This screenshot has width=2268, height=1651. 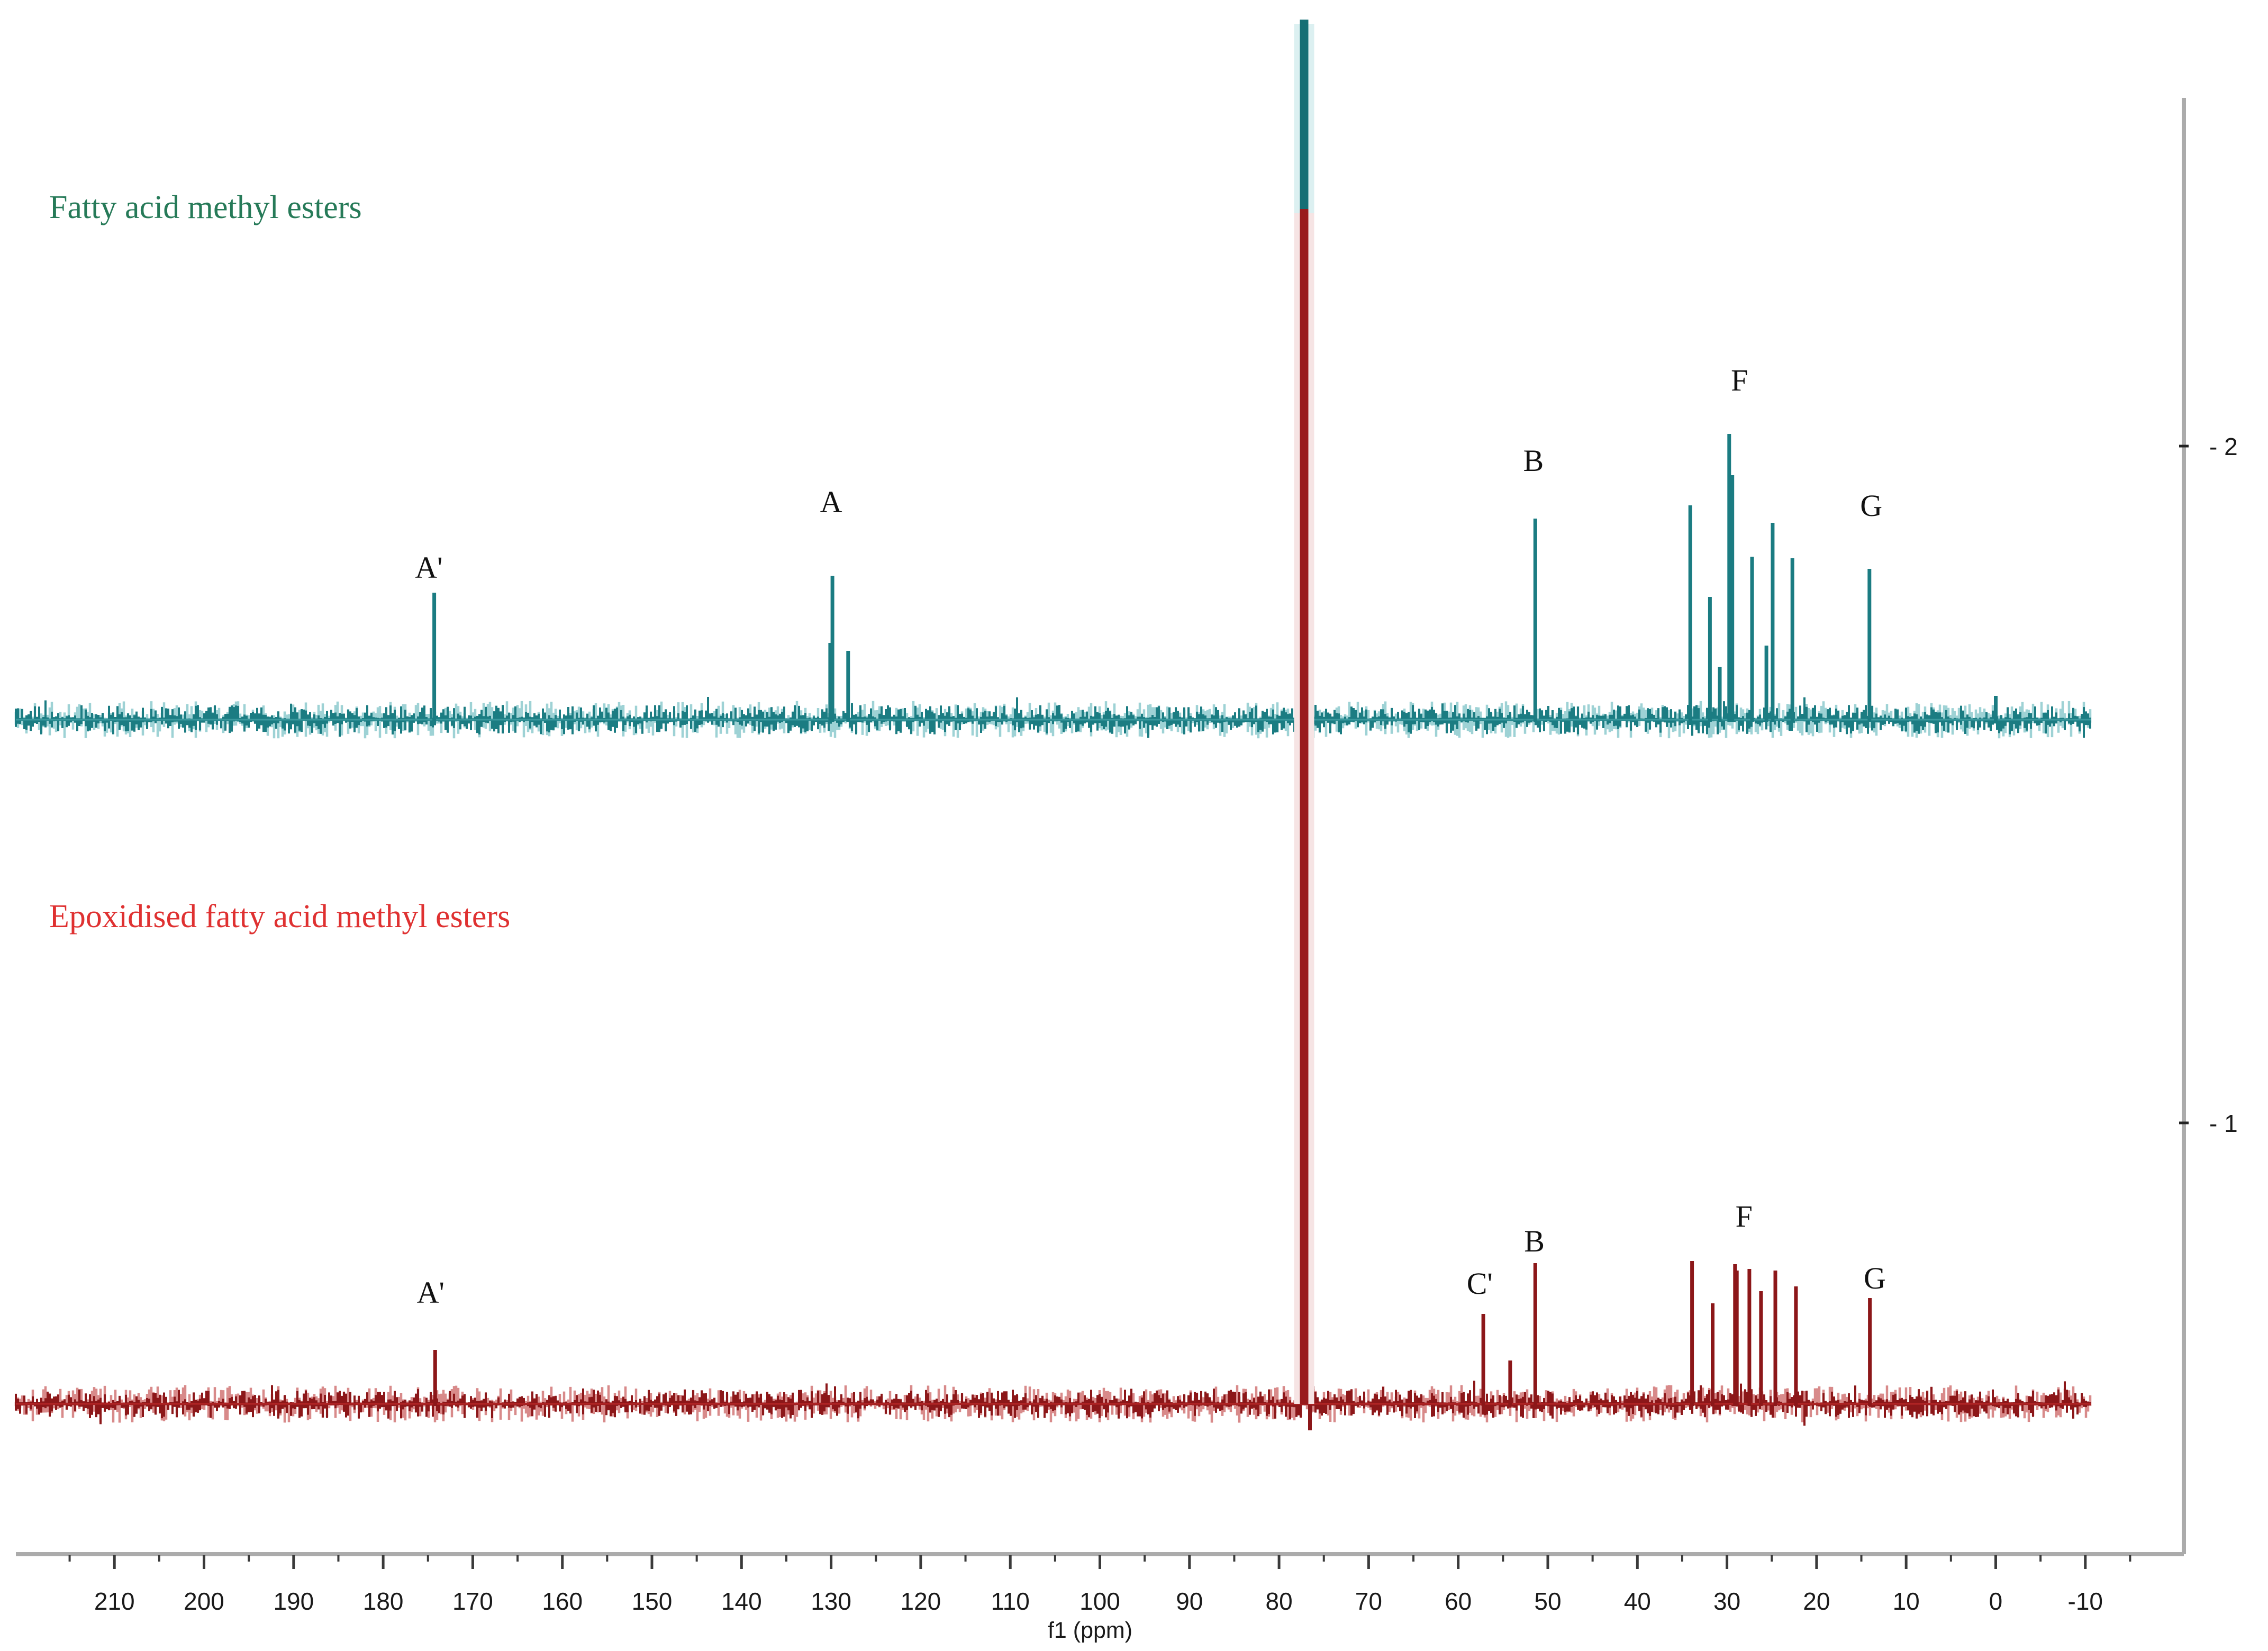 I want to click on peak-label-C-prime: C', so click(x=1480, y=1283).